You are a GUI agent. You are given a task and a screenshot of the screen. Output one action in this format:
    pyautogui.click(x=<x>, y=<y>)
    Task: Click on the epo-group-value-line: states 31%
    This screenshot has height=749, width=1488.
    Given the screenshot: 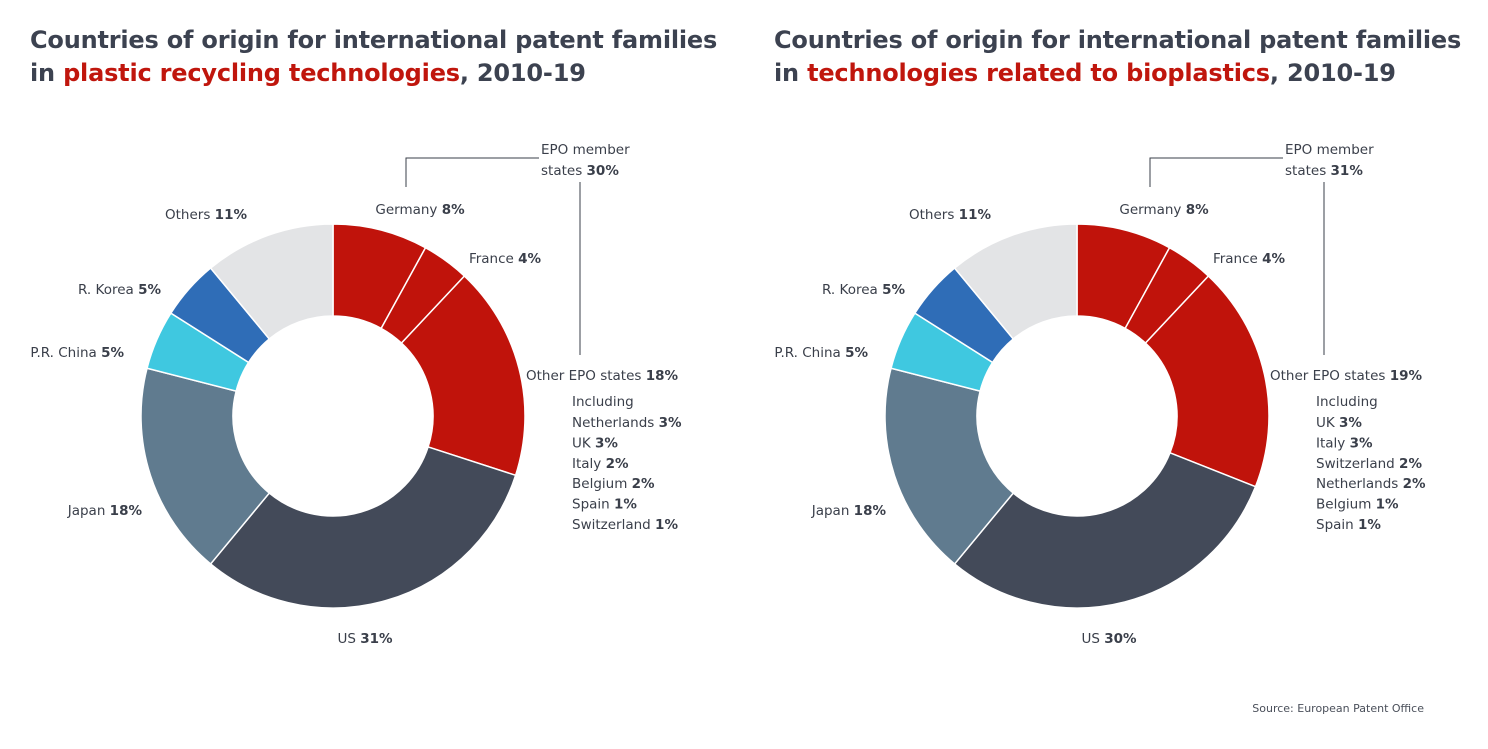 What is the action you would take?
    pyautogui.click(x=1324, y=171)
    